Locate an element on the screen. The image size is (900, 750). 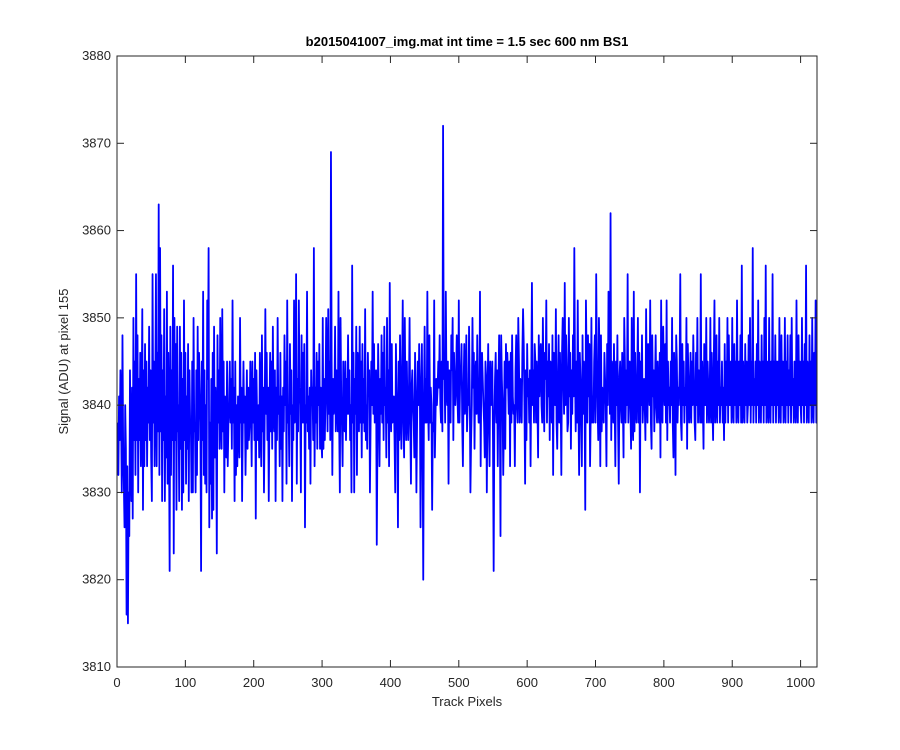
x-tick-label: 700 is located at coordinates (596, 682).